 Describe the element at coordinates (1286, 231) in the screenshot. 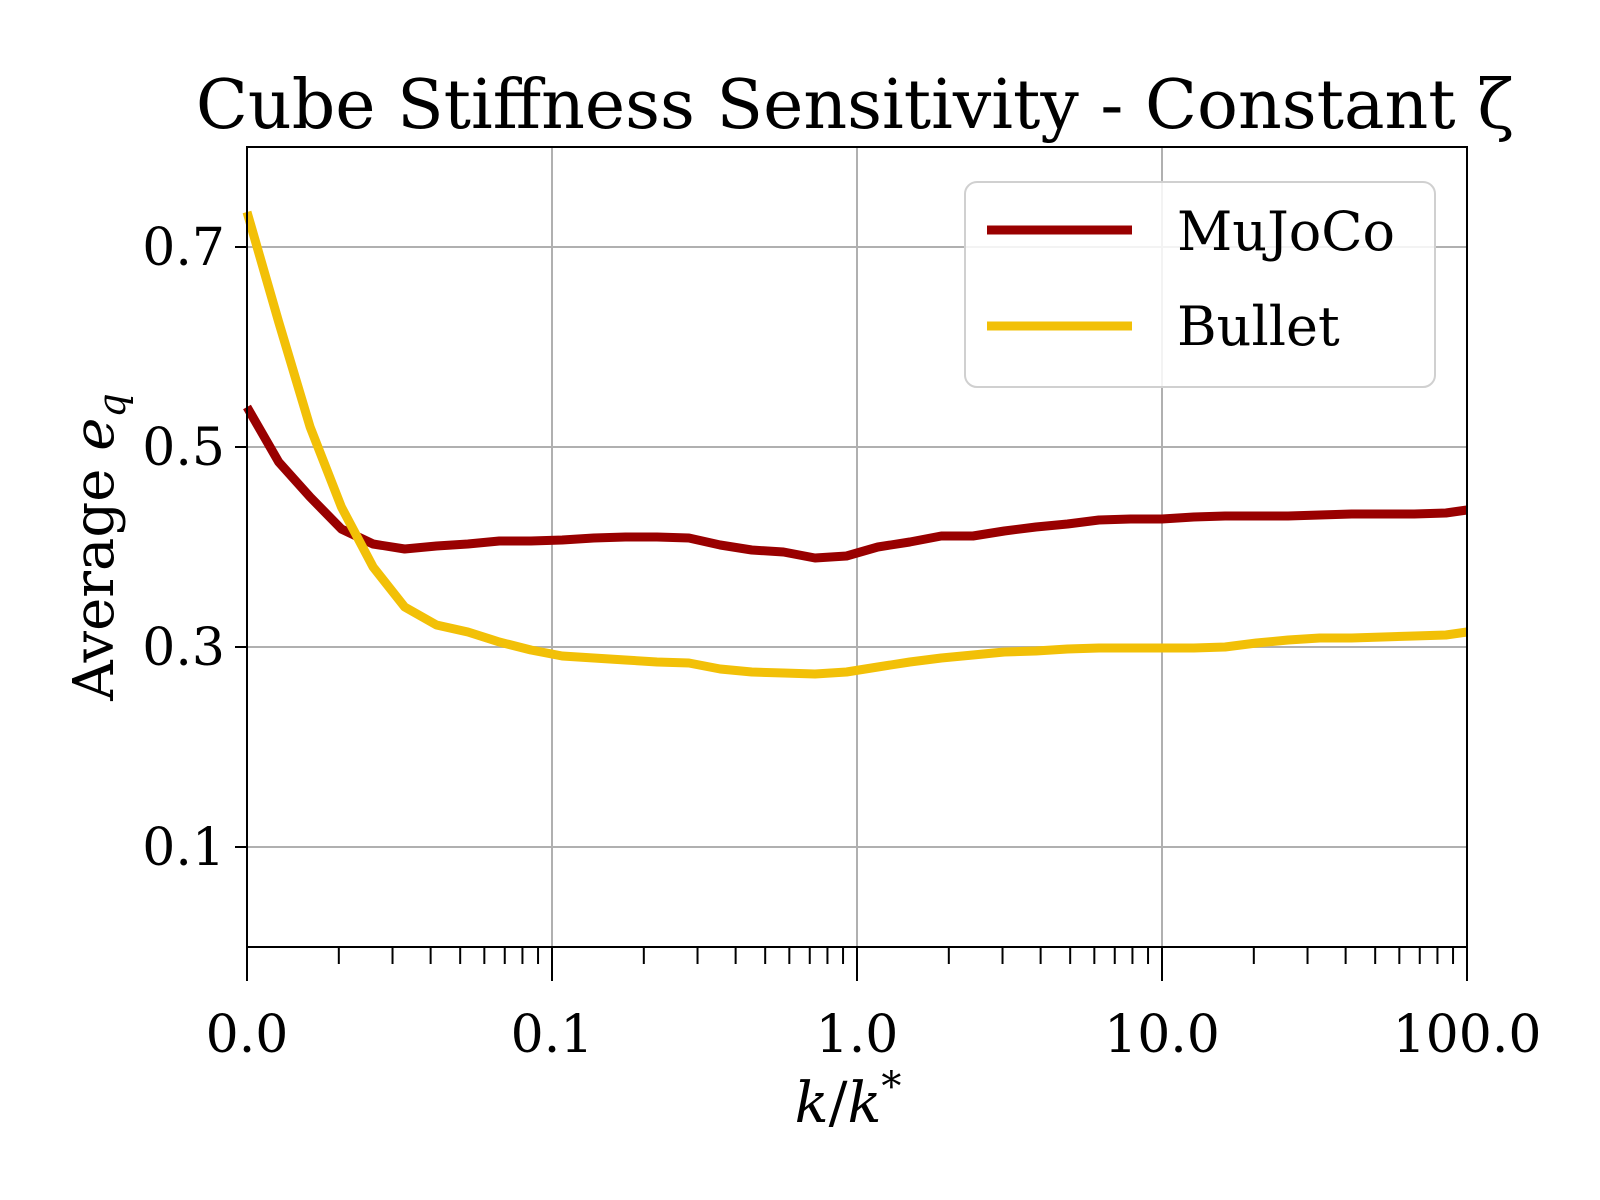

I see `legend-label-mujoco: MuJoCo` at that location.